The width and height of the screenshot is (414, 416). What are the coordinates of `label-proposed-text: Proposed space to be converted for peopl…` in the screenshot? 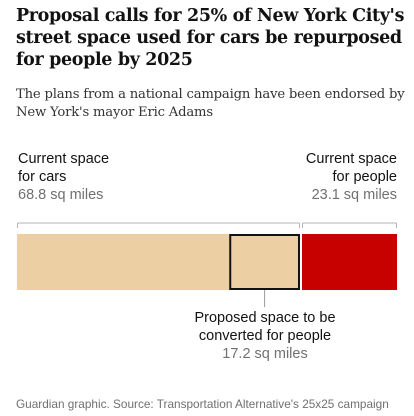 It's located at (265, 327).